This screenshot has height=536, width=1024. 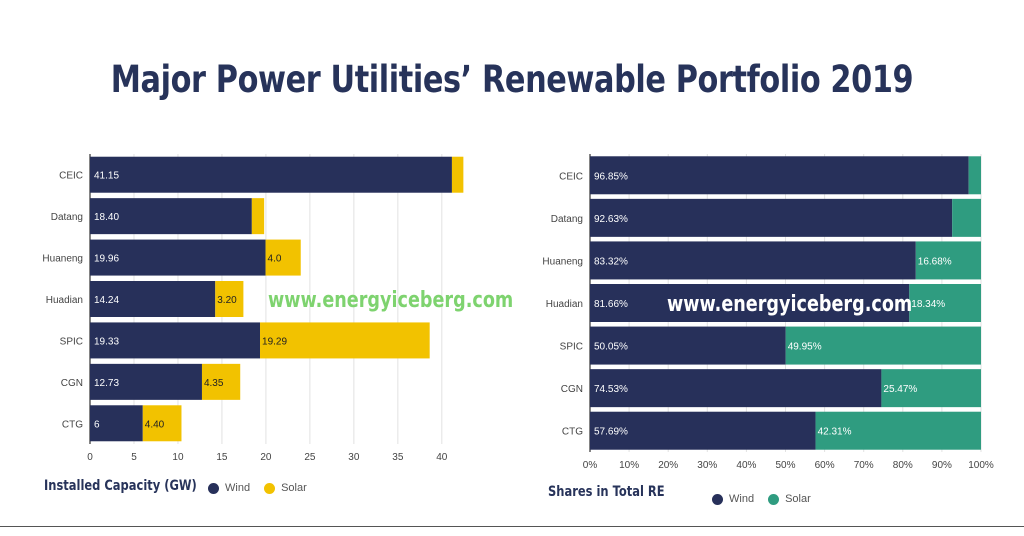 What do you see at coordinates (391, 300) in the screenshot?
I see `watermark-left: www.energyiceberg.com` at bounding box center [391, 300].